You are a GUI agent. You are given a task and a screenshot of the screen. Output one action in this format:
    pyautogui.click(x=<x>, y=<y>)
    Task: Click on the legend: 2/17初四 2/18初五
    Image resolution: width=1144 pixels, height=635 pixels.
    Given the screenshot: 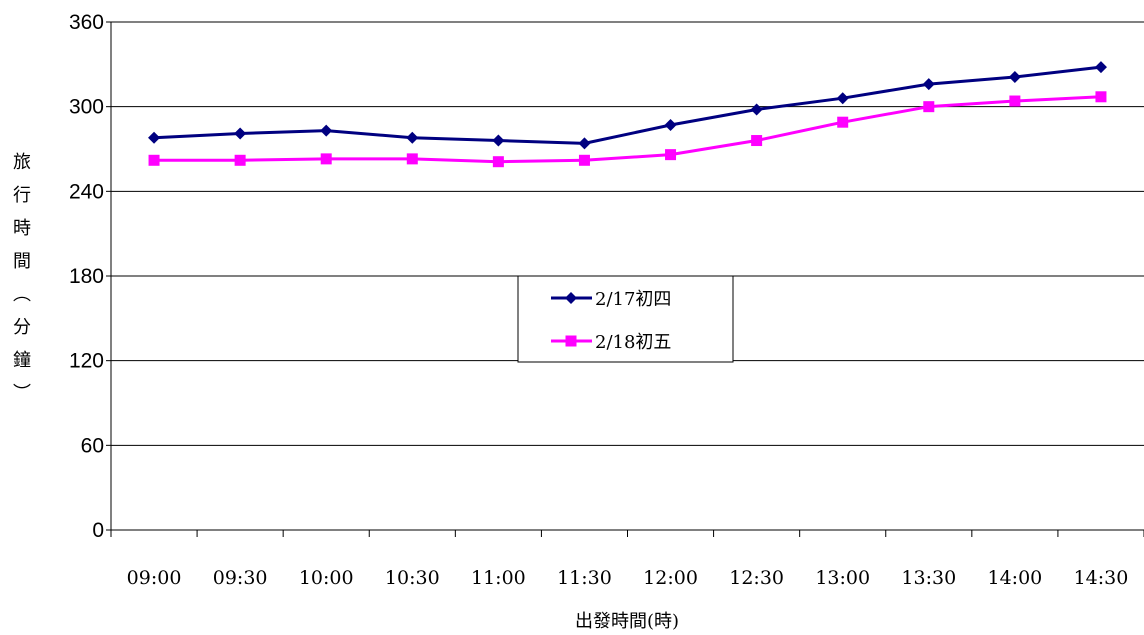 What is the action you would take?
    pyautogui.click(x=625, y=319)
    